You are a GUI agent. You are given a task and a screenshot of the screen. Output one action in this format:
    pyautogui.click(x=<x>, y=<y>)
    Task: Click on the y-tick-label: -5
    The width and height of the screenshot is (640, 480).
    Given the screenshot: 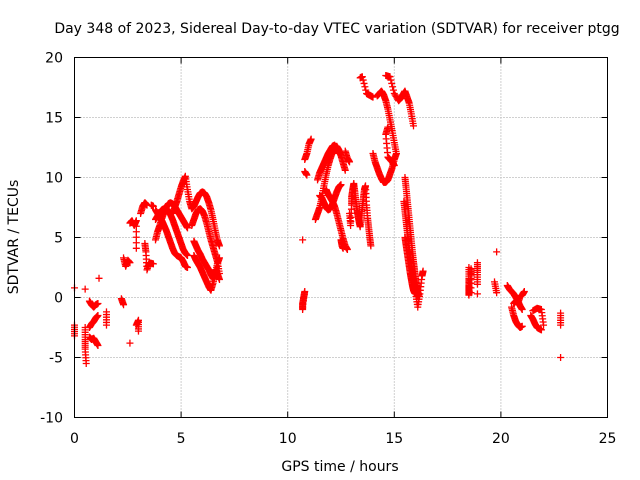 What is the action you would take?
    pyautogui.click(x=56, y=359)
    